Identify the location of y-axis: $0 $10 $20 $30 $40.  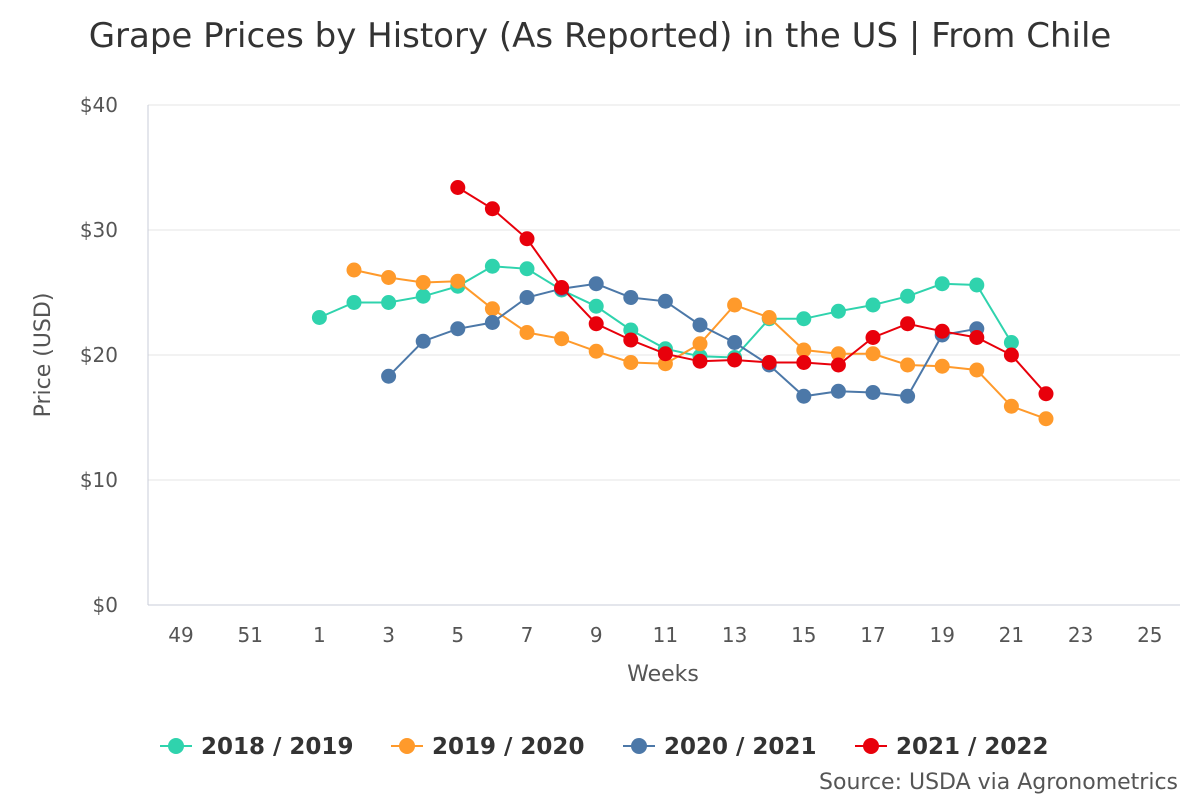
(99, 355).